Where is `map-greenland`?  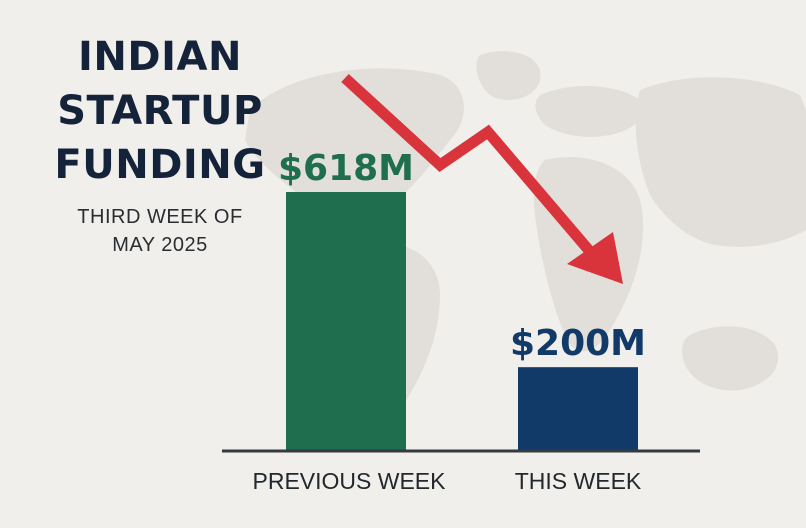
map-greenland is located at coordinates (508, 75).